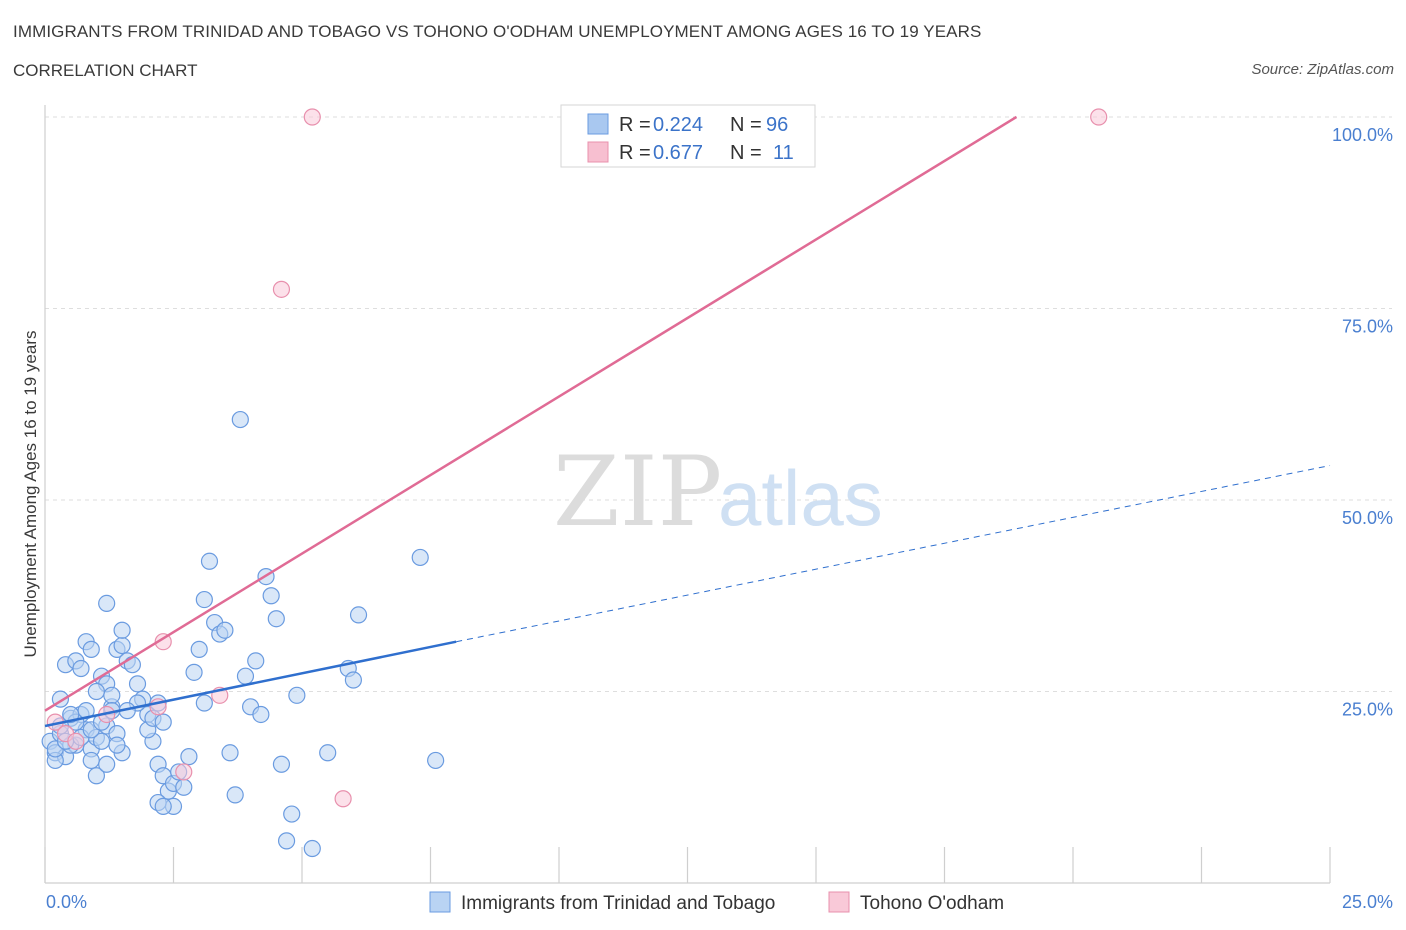  I want to click on legend-swatch-blue, so click(598, 124).